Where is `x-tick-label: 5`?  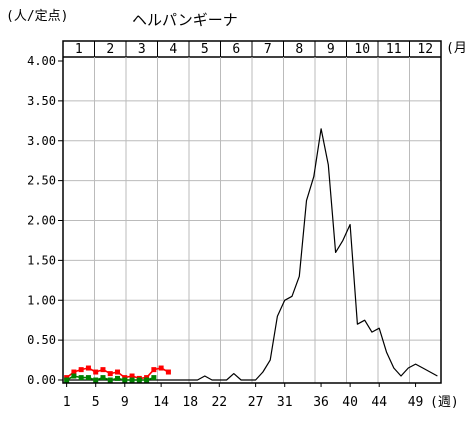 x-tick-label: 5 is located at coordinates (96, 402).